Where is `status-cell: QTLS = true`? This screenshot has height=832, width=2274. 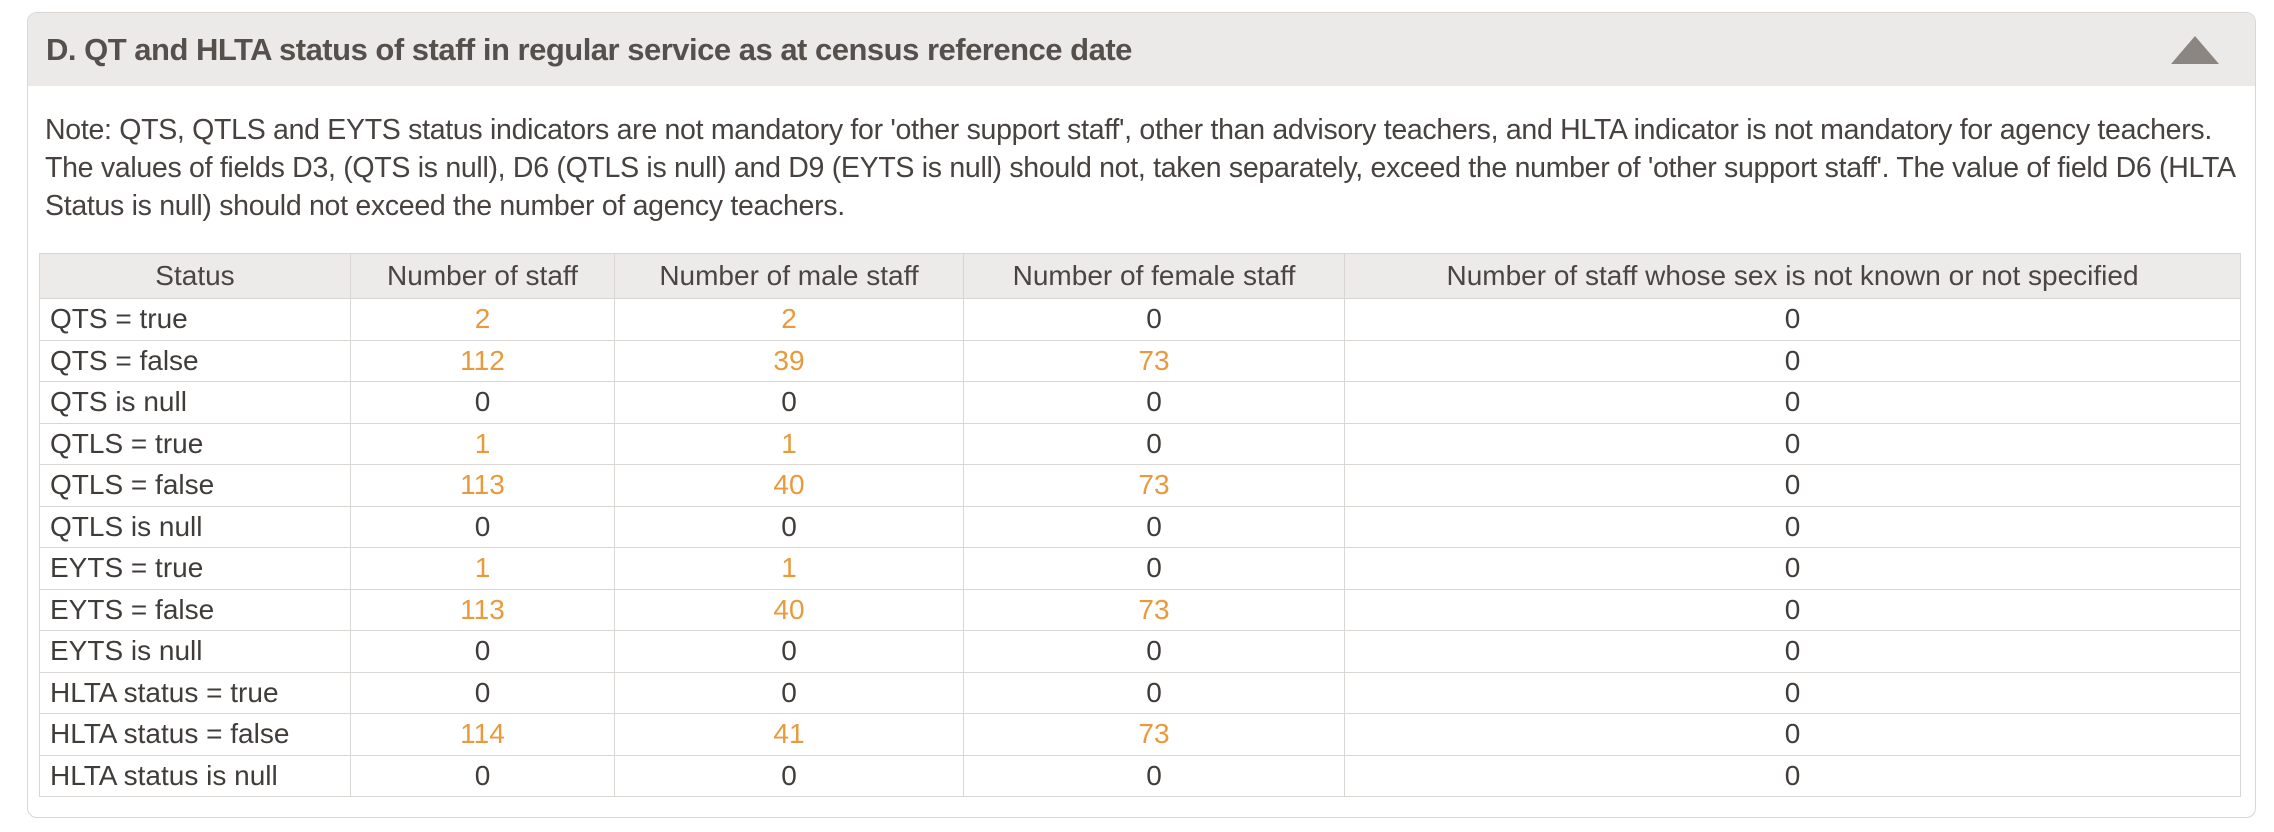 status-cell: QTLS = true is located at coordinates (195, 443).